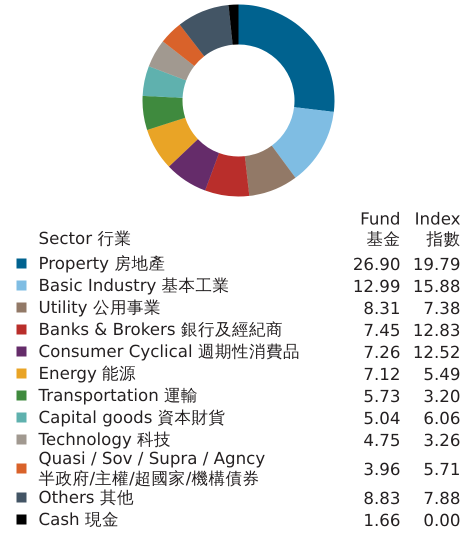 This screenshot has width=468, height=533. What do you see at coordinates (134, 285) in the screenshot?
I see `legend-label: Basic Industry 基本工業` at bounding box center [134, 285].